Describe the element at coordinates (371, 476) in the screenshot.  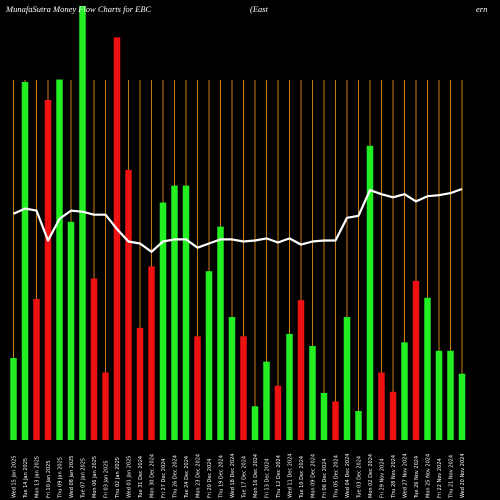
I see `x-tick-label: Mon 02 Dec 2024` at that location.